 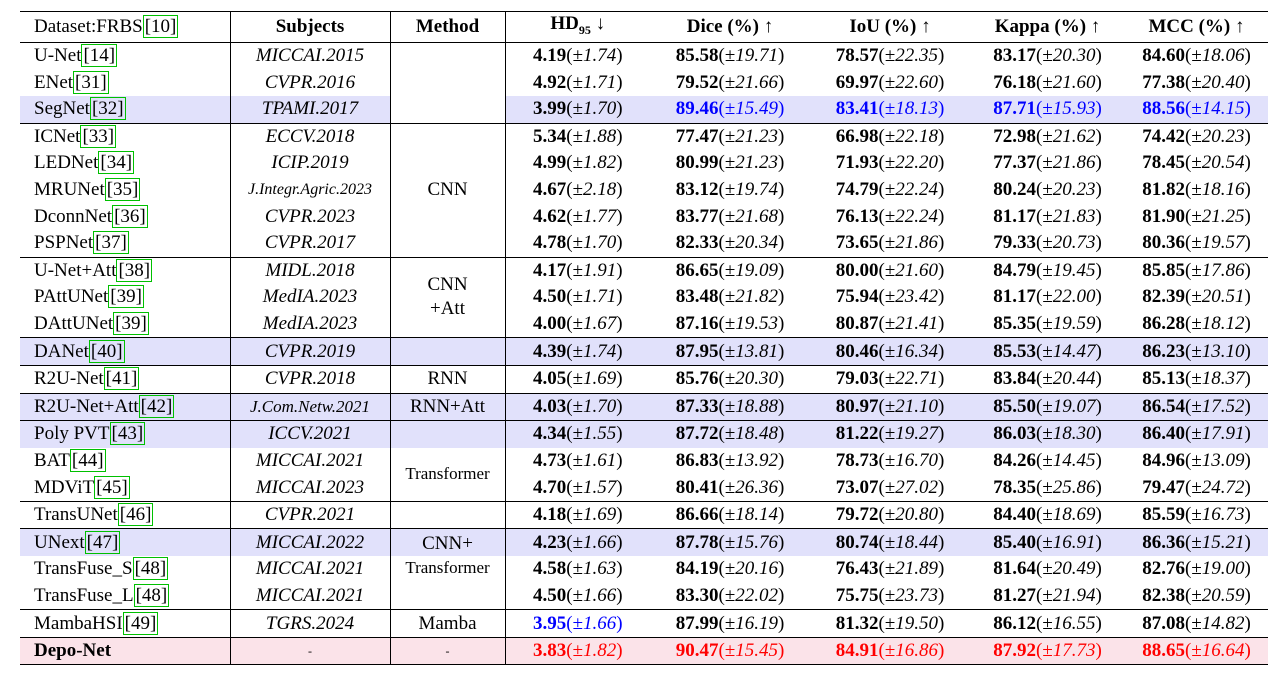 What do you see at coordinates (549, 190) in the screenshot?
I see `hd95-mean: 4.67` at bounding box center [549, 190].